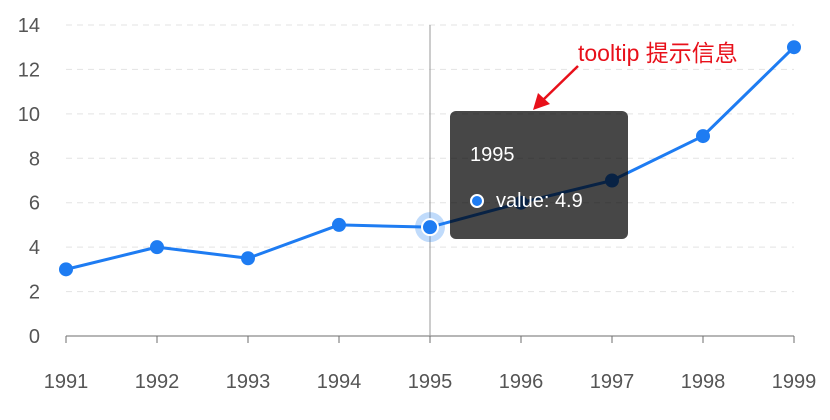  I want to click on x-tick-label: 1995, so click(430, 382).